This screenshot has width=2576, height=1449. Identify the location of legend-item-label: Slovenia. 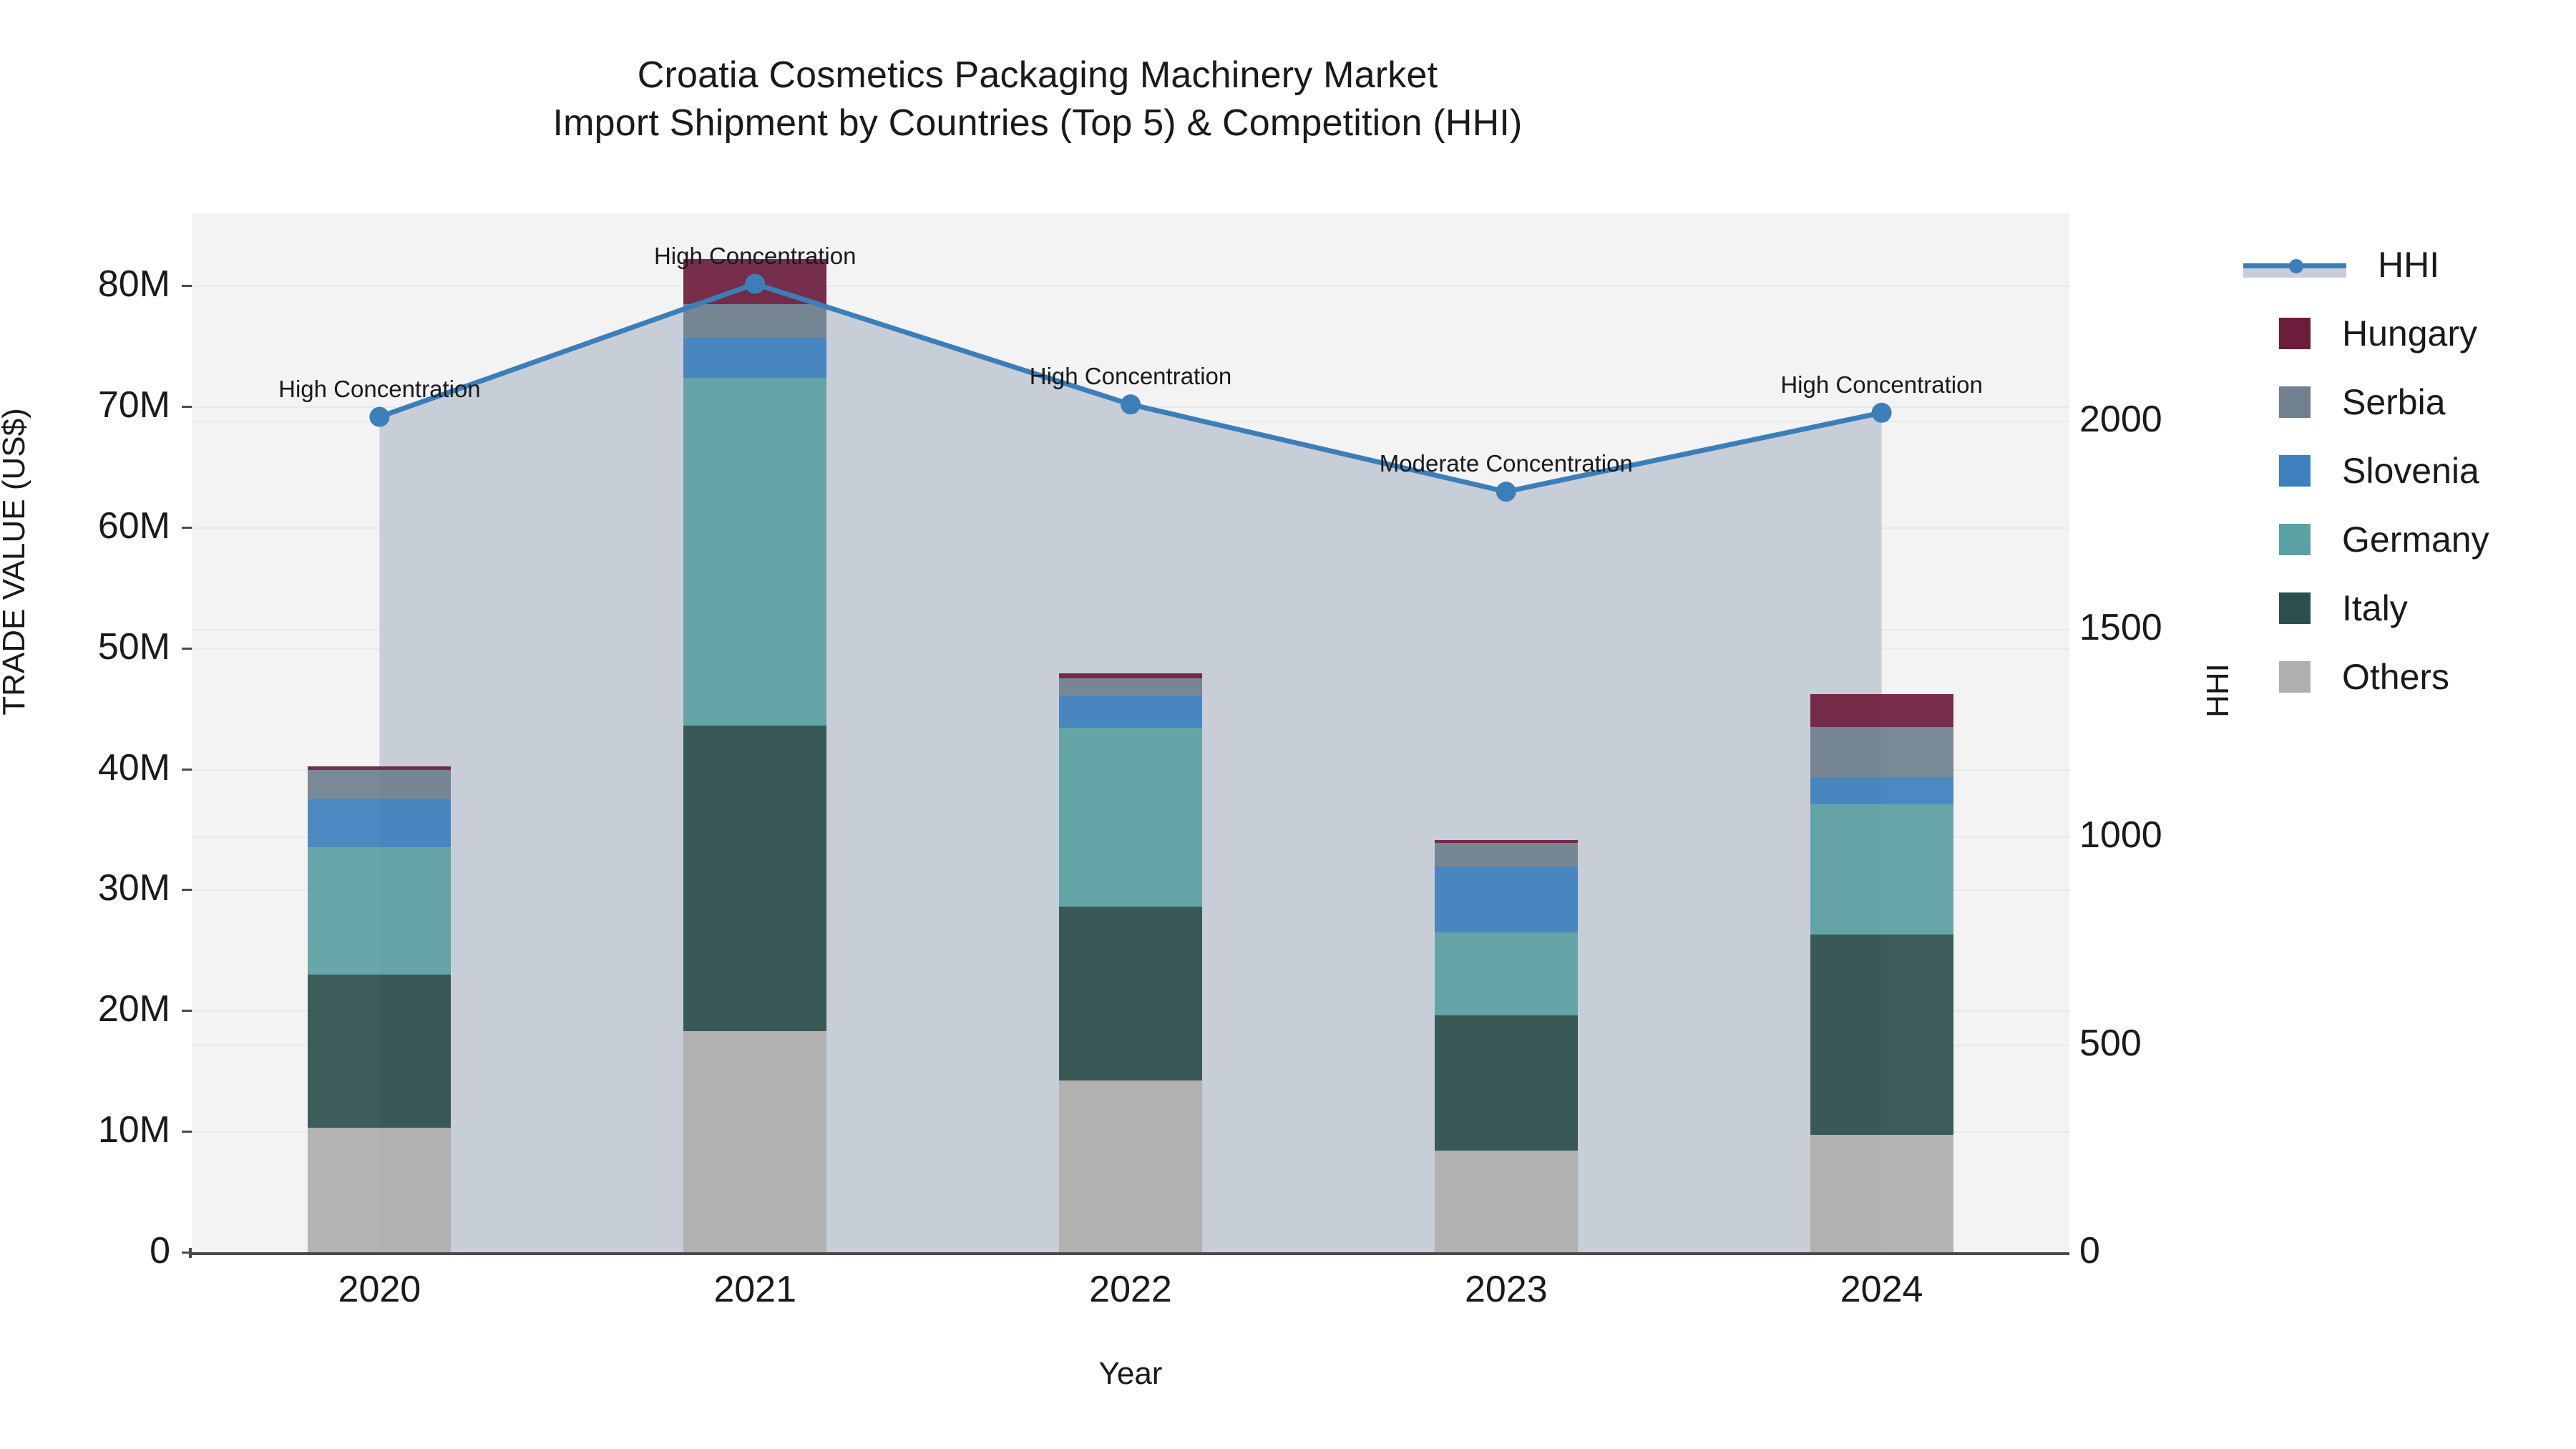
(2410, 471).